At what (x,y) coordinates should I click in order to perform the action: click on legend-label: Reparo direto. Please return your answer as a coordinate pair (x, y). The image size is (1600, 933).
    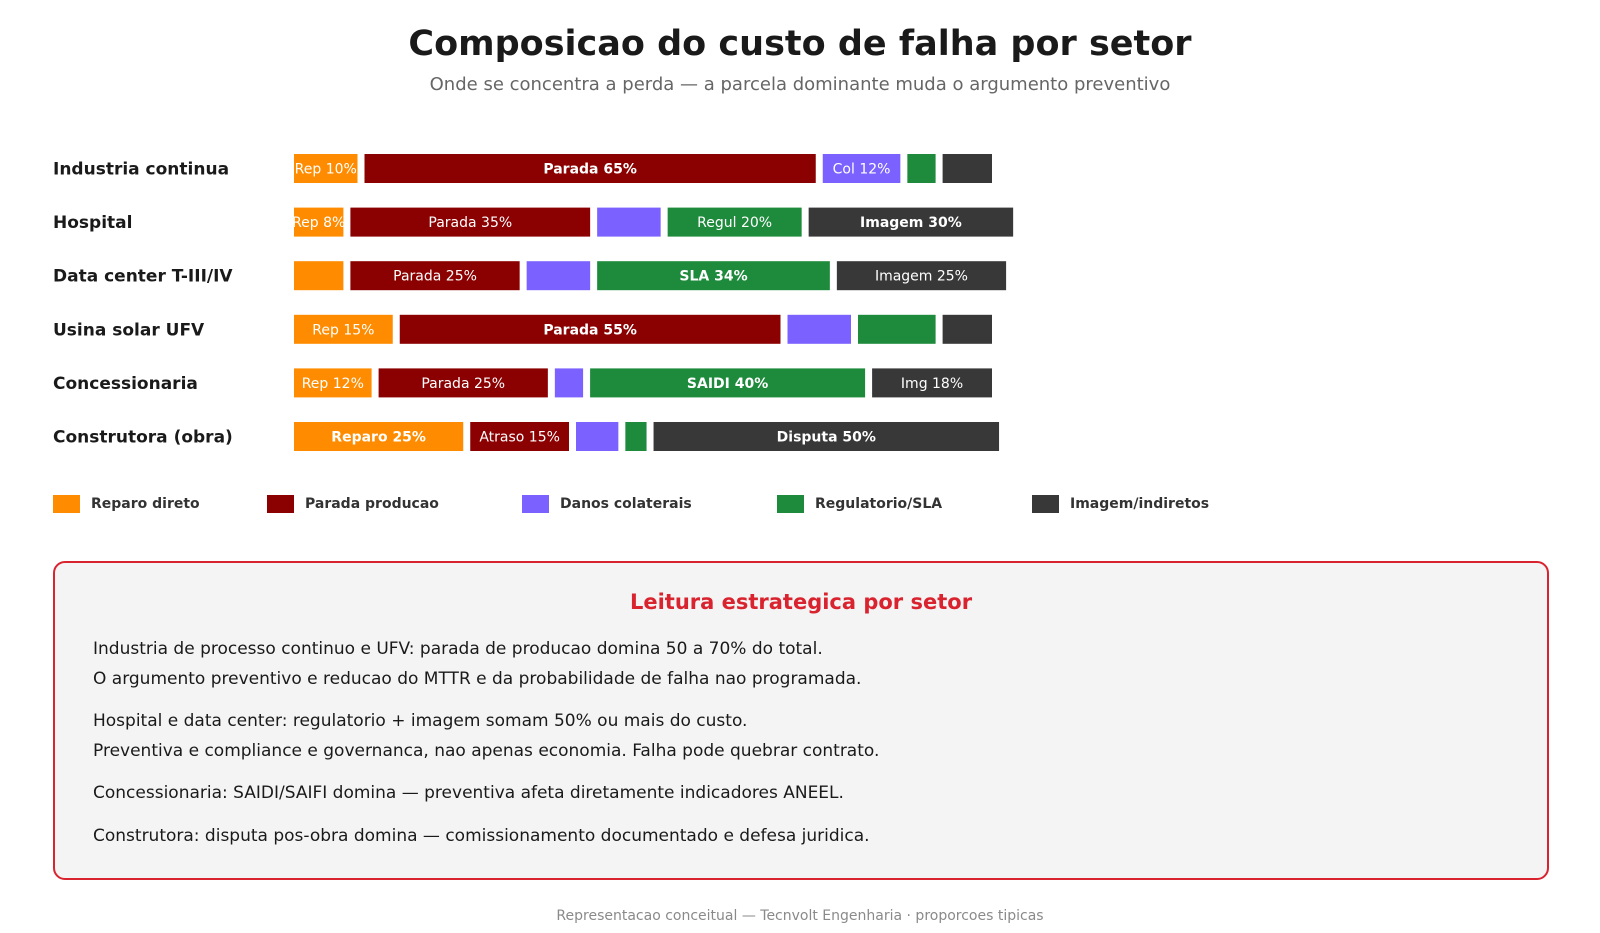
    Looking at the image, I should click on (145, 504).